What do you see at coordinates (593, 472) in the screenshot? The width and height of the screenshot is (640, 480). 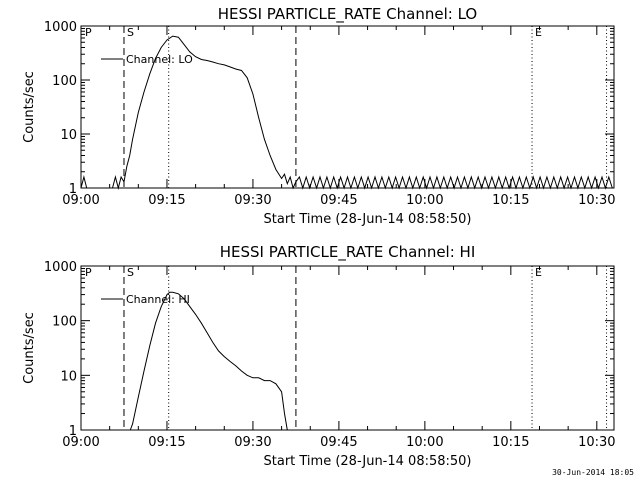 I see `generation-timestamp: 30-Jun-2014 18:05` at bounding box center [593, 472].